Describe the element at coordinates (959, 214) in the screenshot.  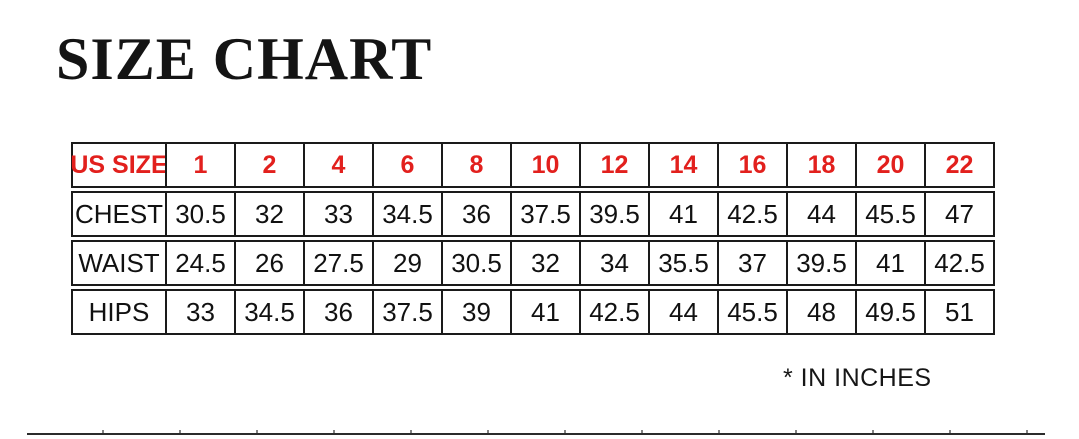
I see `measure-value-cell: 47` at that location.